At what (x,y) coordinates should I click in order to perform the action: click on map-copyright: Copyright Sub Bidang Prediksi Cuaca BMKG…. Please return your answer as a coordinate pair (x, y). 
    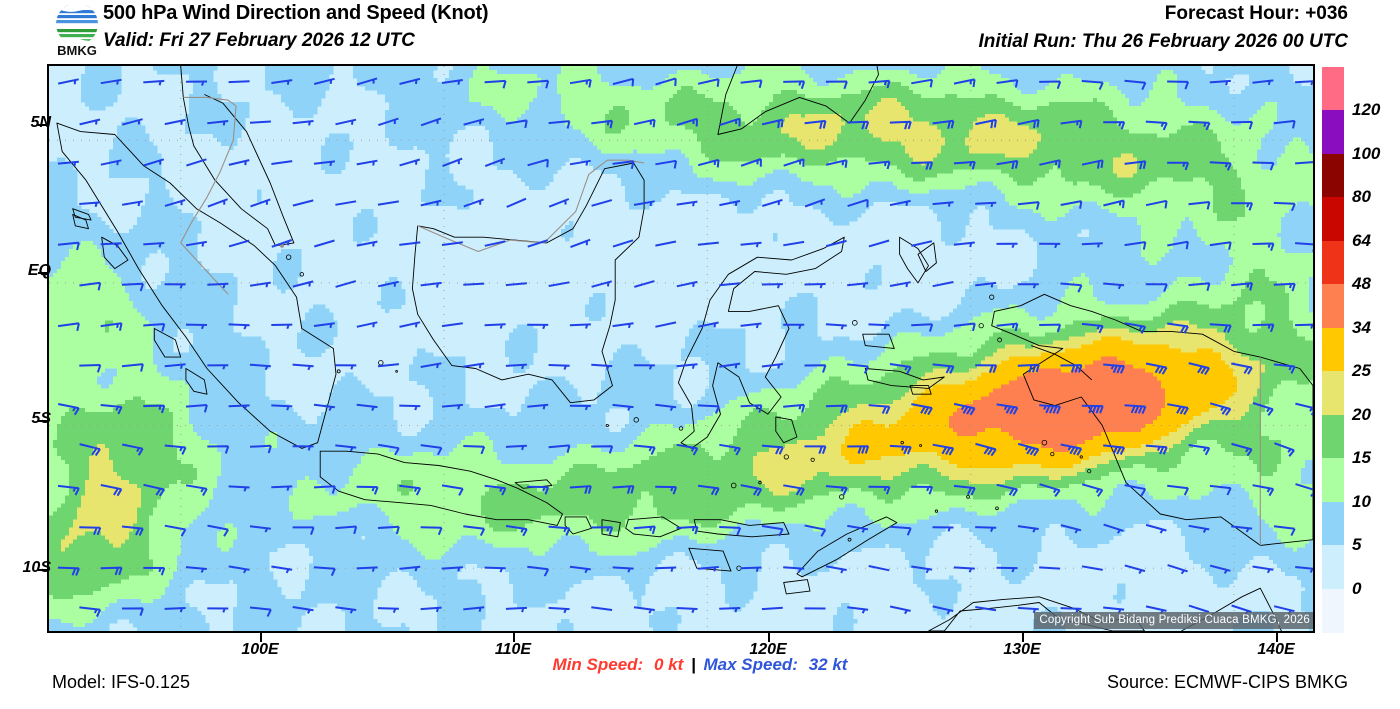
    Looking at the image, I should click on (1173, 620).